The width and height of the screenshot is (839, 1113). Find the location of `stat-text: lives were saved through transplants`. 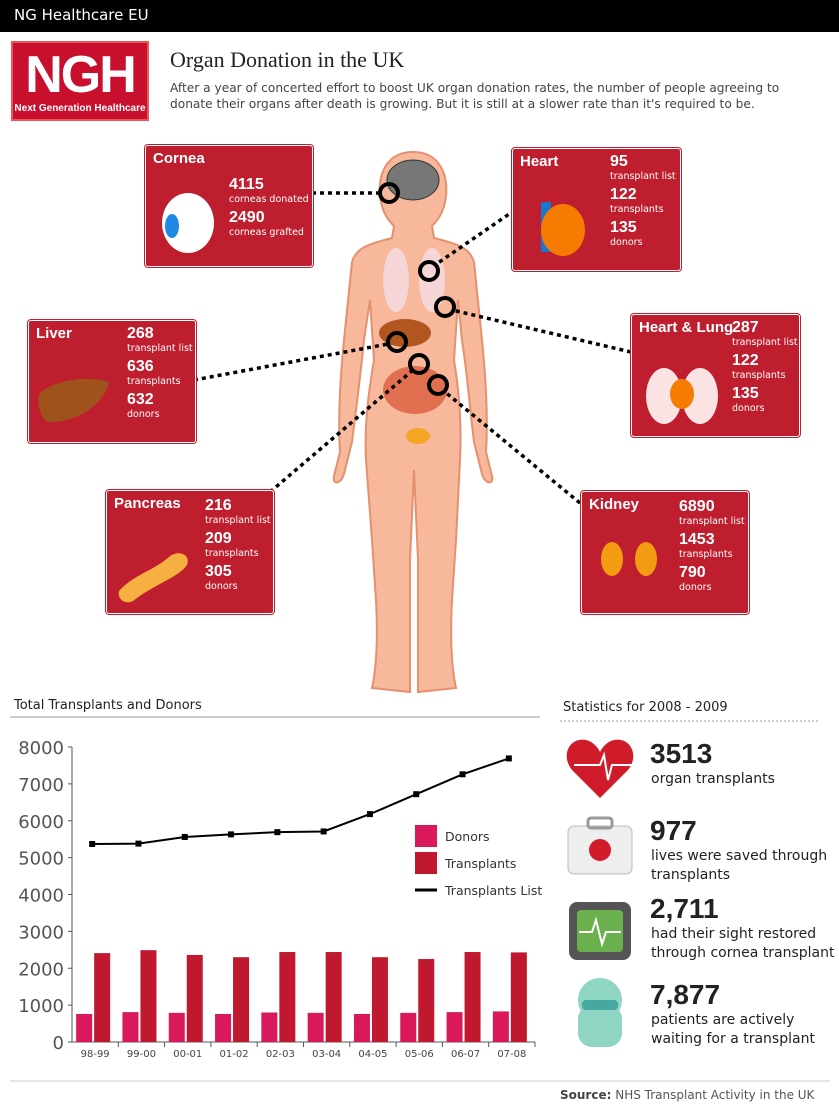

stat-text: lives were saved through transplants is located at coordinates (739, 865).